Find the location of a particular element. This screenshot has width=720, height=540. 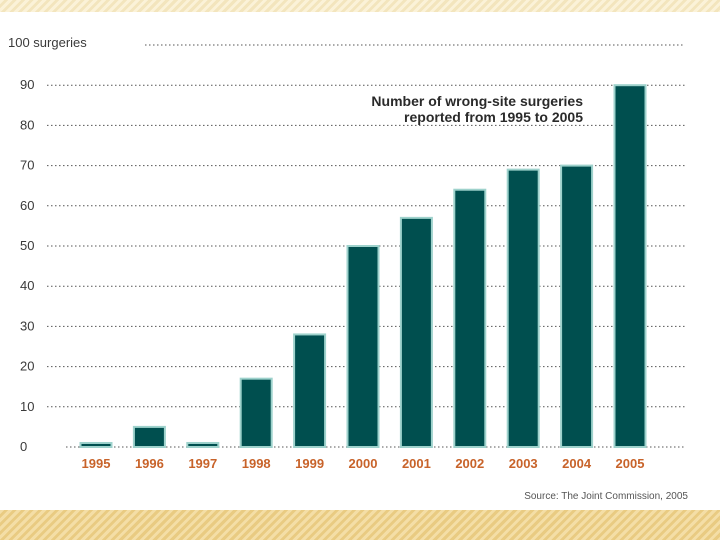

y-tick-label: 20 is located at coordinates (27, 366).